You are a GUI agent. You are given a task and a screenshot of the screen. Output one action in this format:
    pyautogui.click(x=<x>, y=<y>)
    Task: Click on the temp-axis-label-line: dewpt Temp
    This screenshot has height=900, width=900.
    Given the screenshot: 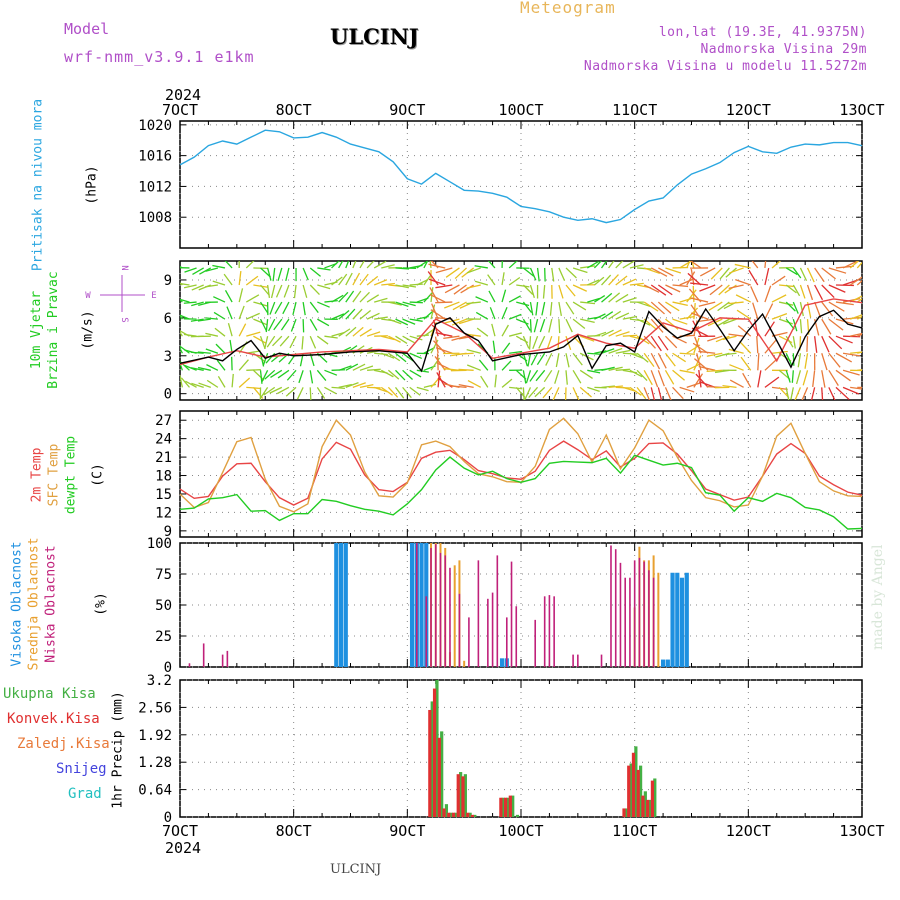 What is the action you would take?
    pyautogui.click(x=71, y=475)
    